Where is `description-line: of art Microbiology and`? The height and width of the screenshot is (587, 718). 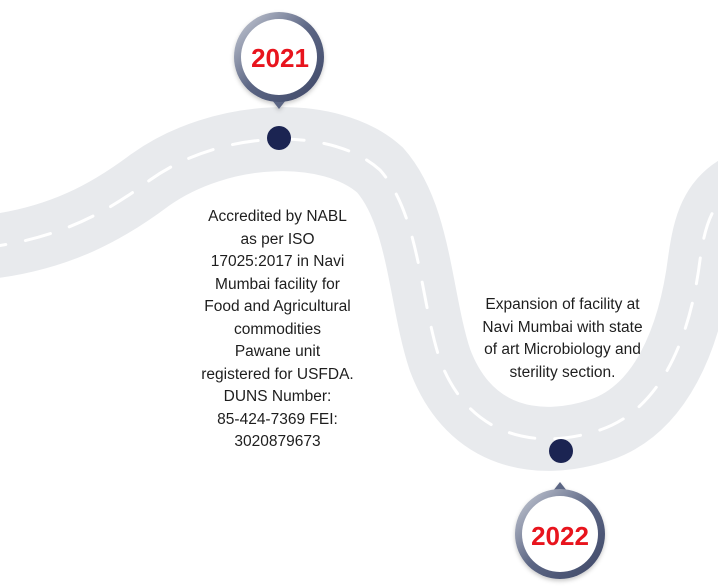
description-line: of art Microbiology and is located at coordinates (562, 349).